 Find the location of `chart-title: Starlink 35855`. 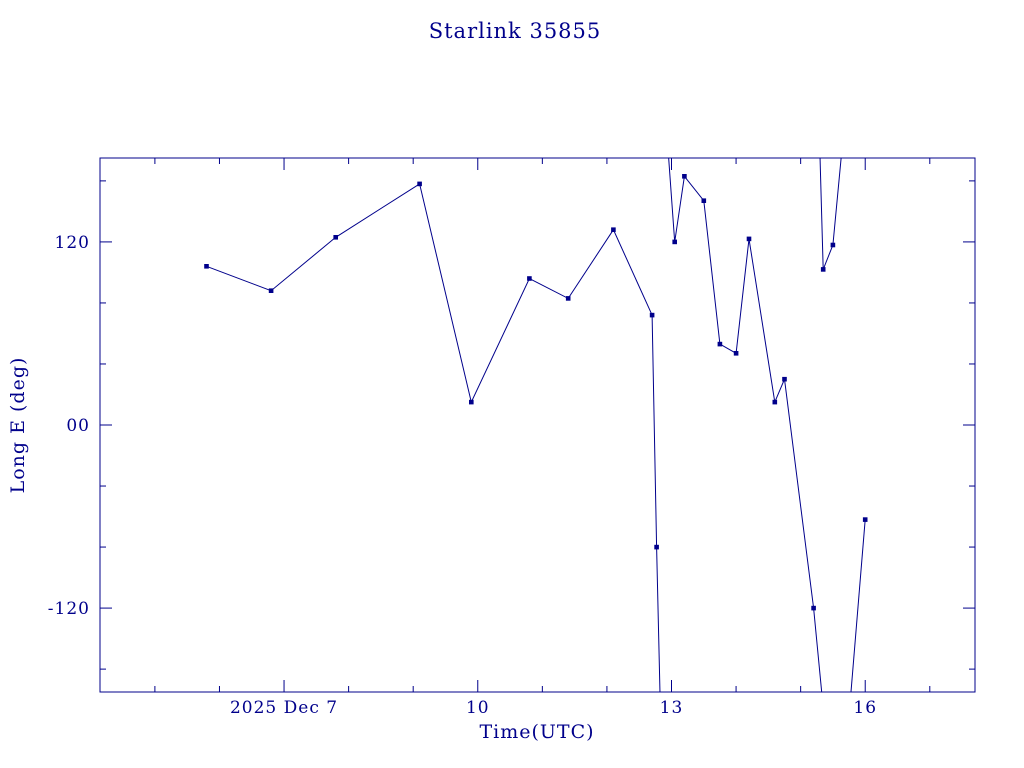

chart-title: Starlink 35855 is located at coordinates (515, 31).